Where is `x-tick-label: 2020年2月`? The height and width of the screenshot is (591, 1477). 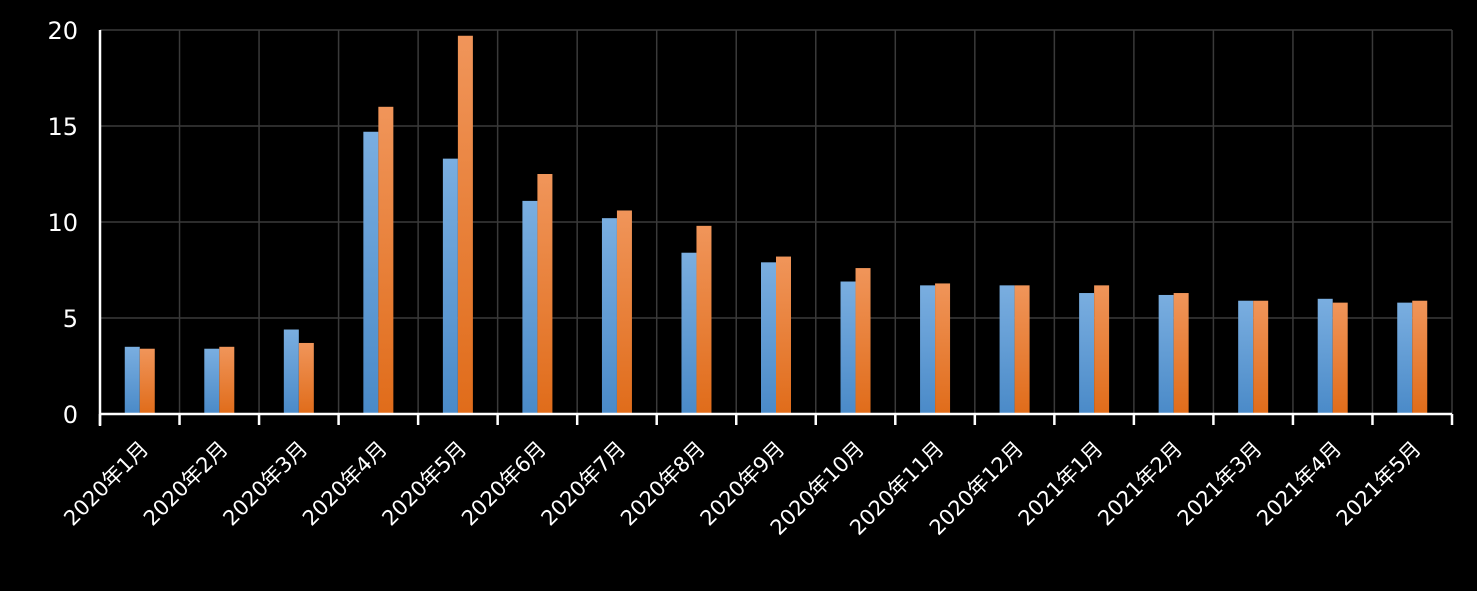 x-tick-label: 2020年2月 is located at coordinates (186, 484).